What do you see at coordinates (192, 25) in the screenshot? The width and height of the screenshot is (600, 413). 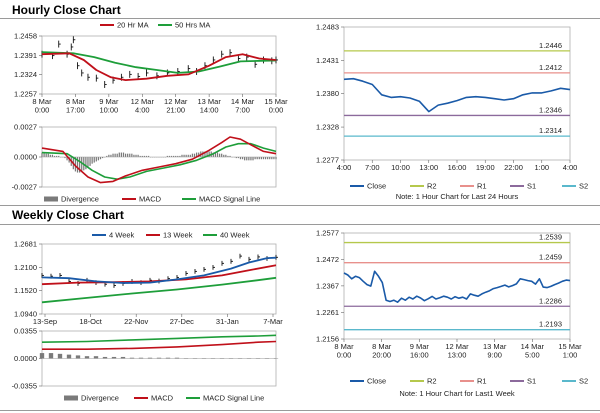 I see `legend-50hrs-ma-label: 50 Hrs MA` at bounding box center [192, 25].